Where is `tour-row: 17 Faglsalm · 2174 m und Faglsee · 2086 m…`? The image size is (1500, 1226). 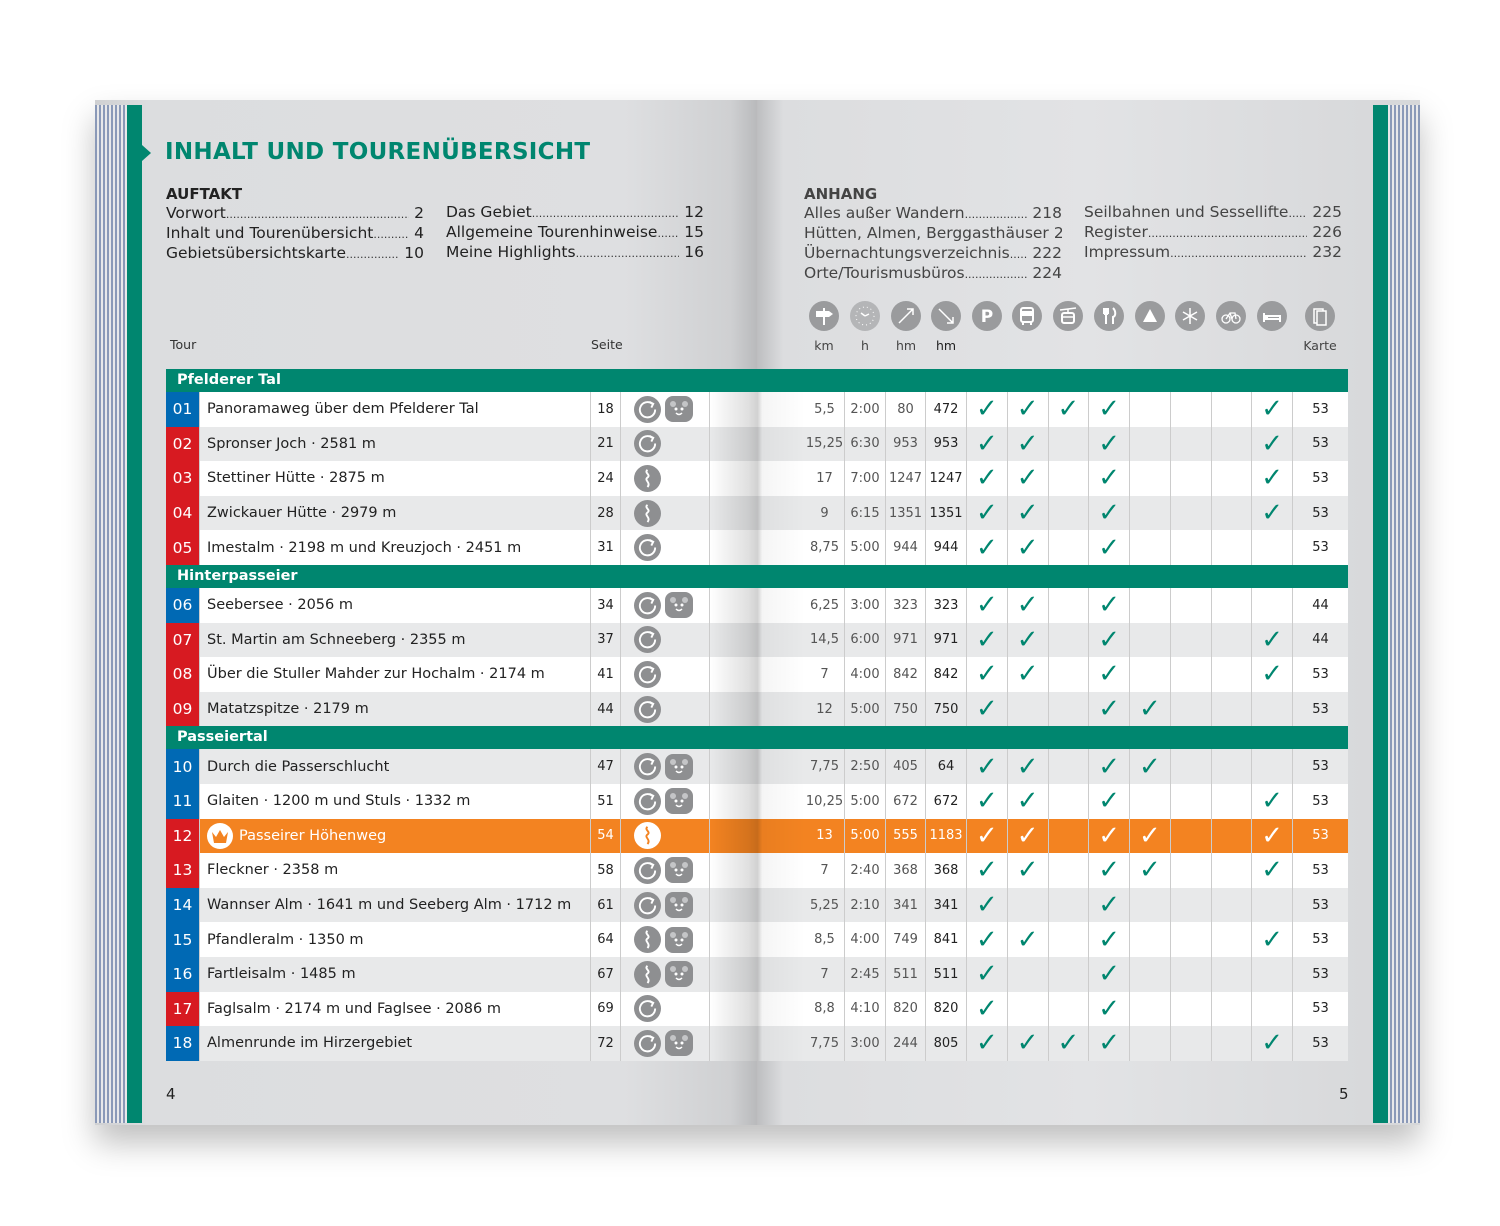 tour-row: 17 Faglsalm · 2174 m und Faglsee · 2086 m… is located at coordinates (757, 1009).